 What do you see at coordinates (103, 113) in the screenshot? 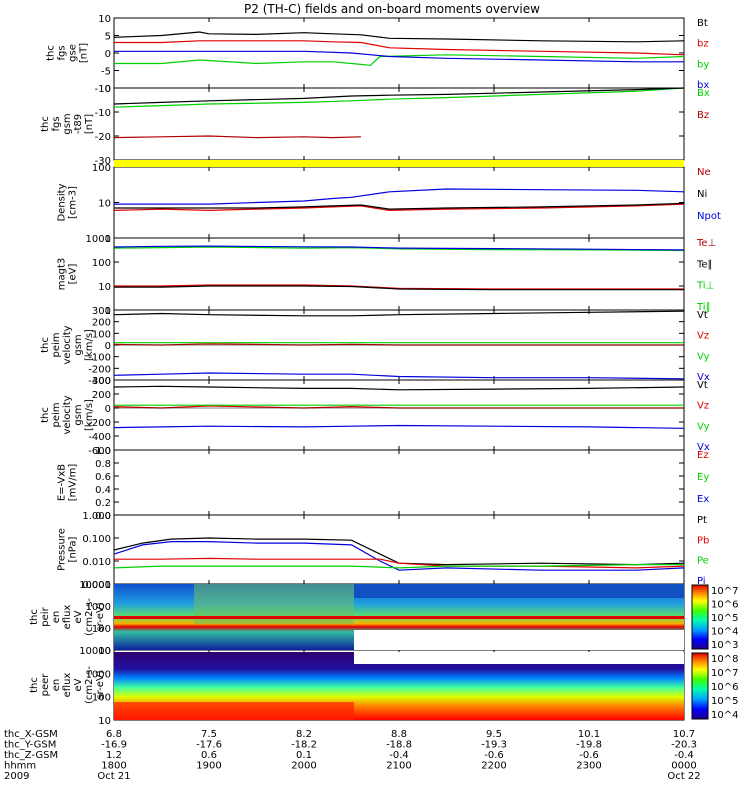
I see `y-tick-label: -10` at bounding box center [103, 113].